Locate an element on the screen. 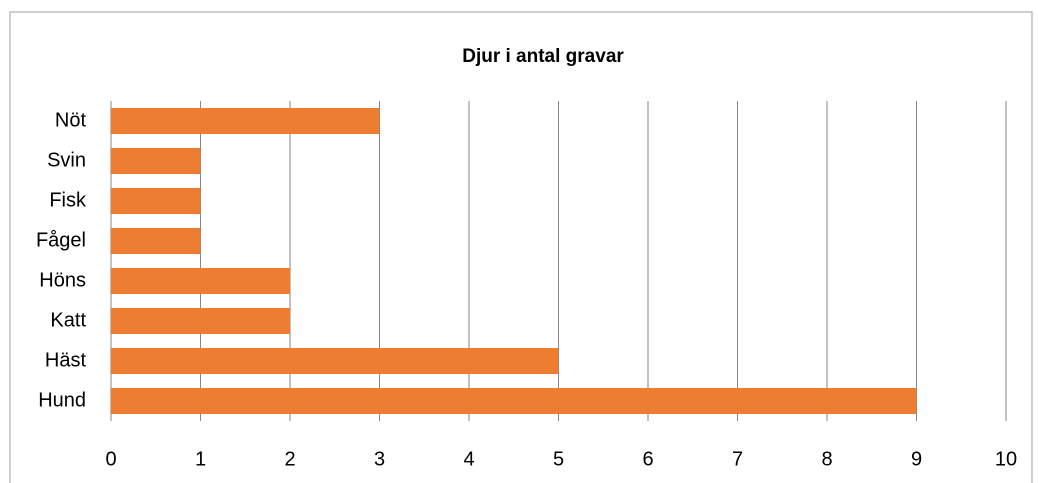  y-tick-label: Fågel is located at coordinates (61, 240).